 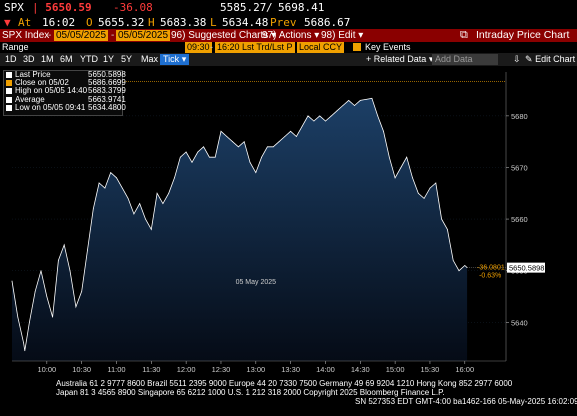 What do you see at coordinates (224, 35) in the screenshot?
I see `suggested-charts-menu: 96) Suggested Charts ▾` at bounding box center [224, 35].